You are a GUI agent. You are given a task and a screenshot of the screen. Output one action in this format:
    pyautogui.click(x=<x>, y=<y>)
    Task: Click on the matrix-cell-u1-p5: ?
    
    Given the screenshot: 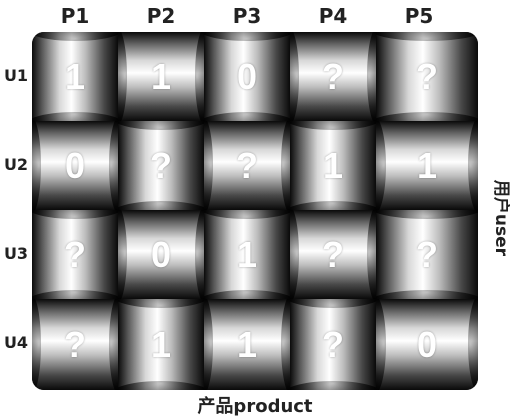 What is the action you would take?
    pyautogui.click(x=427, y=76)
    